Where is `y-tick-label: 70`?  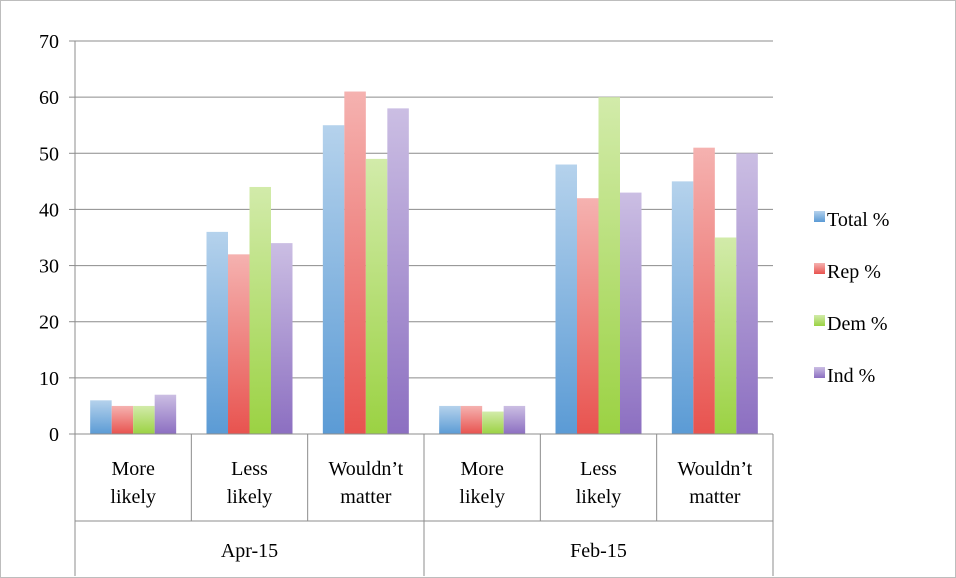 y-tick-label: 70 is located at coordinates (49, 42).